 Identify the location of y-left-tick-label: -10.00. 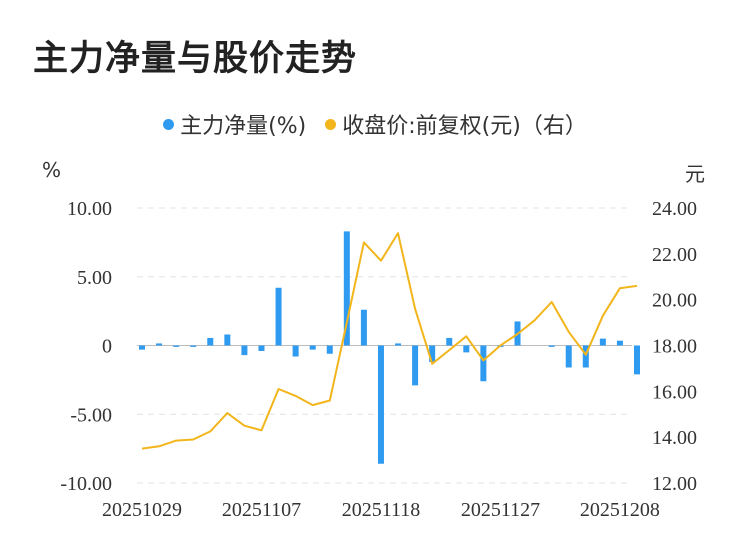
(86, 484).